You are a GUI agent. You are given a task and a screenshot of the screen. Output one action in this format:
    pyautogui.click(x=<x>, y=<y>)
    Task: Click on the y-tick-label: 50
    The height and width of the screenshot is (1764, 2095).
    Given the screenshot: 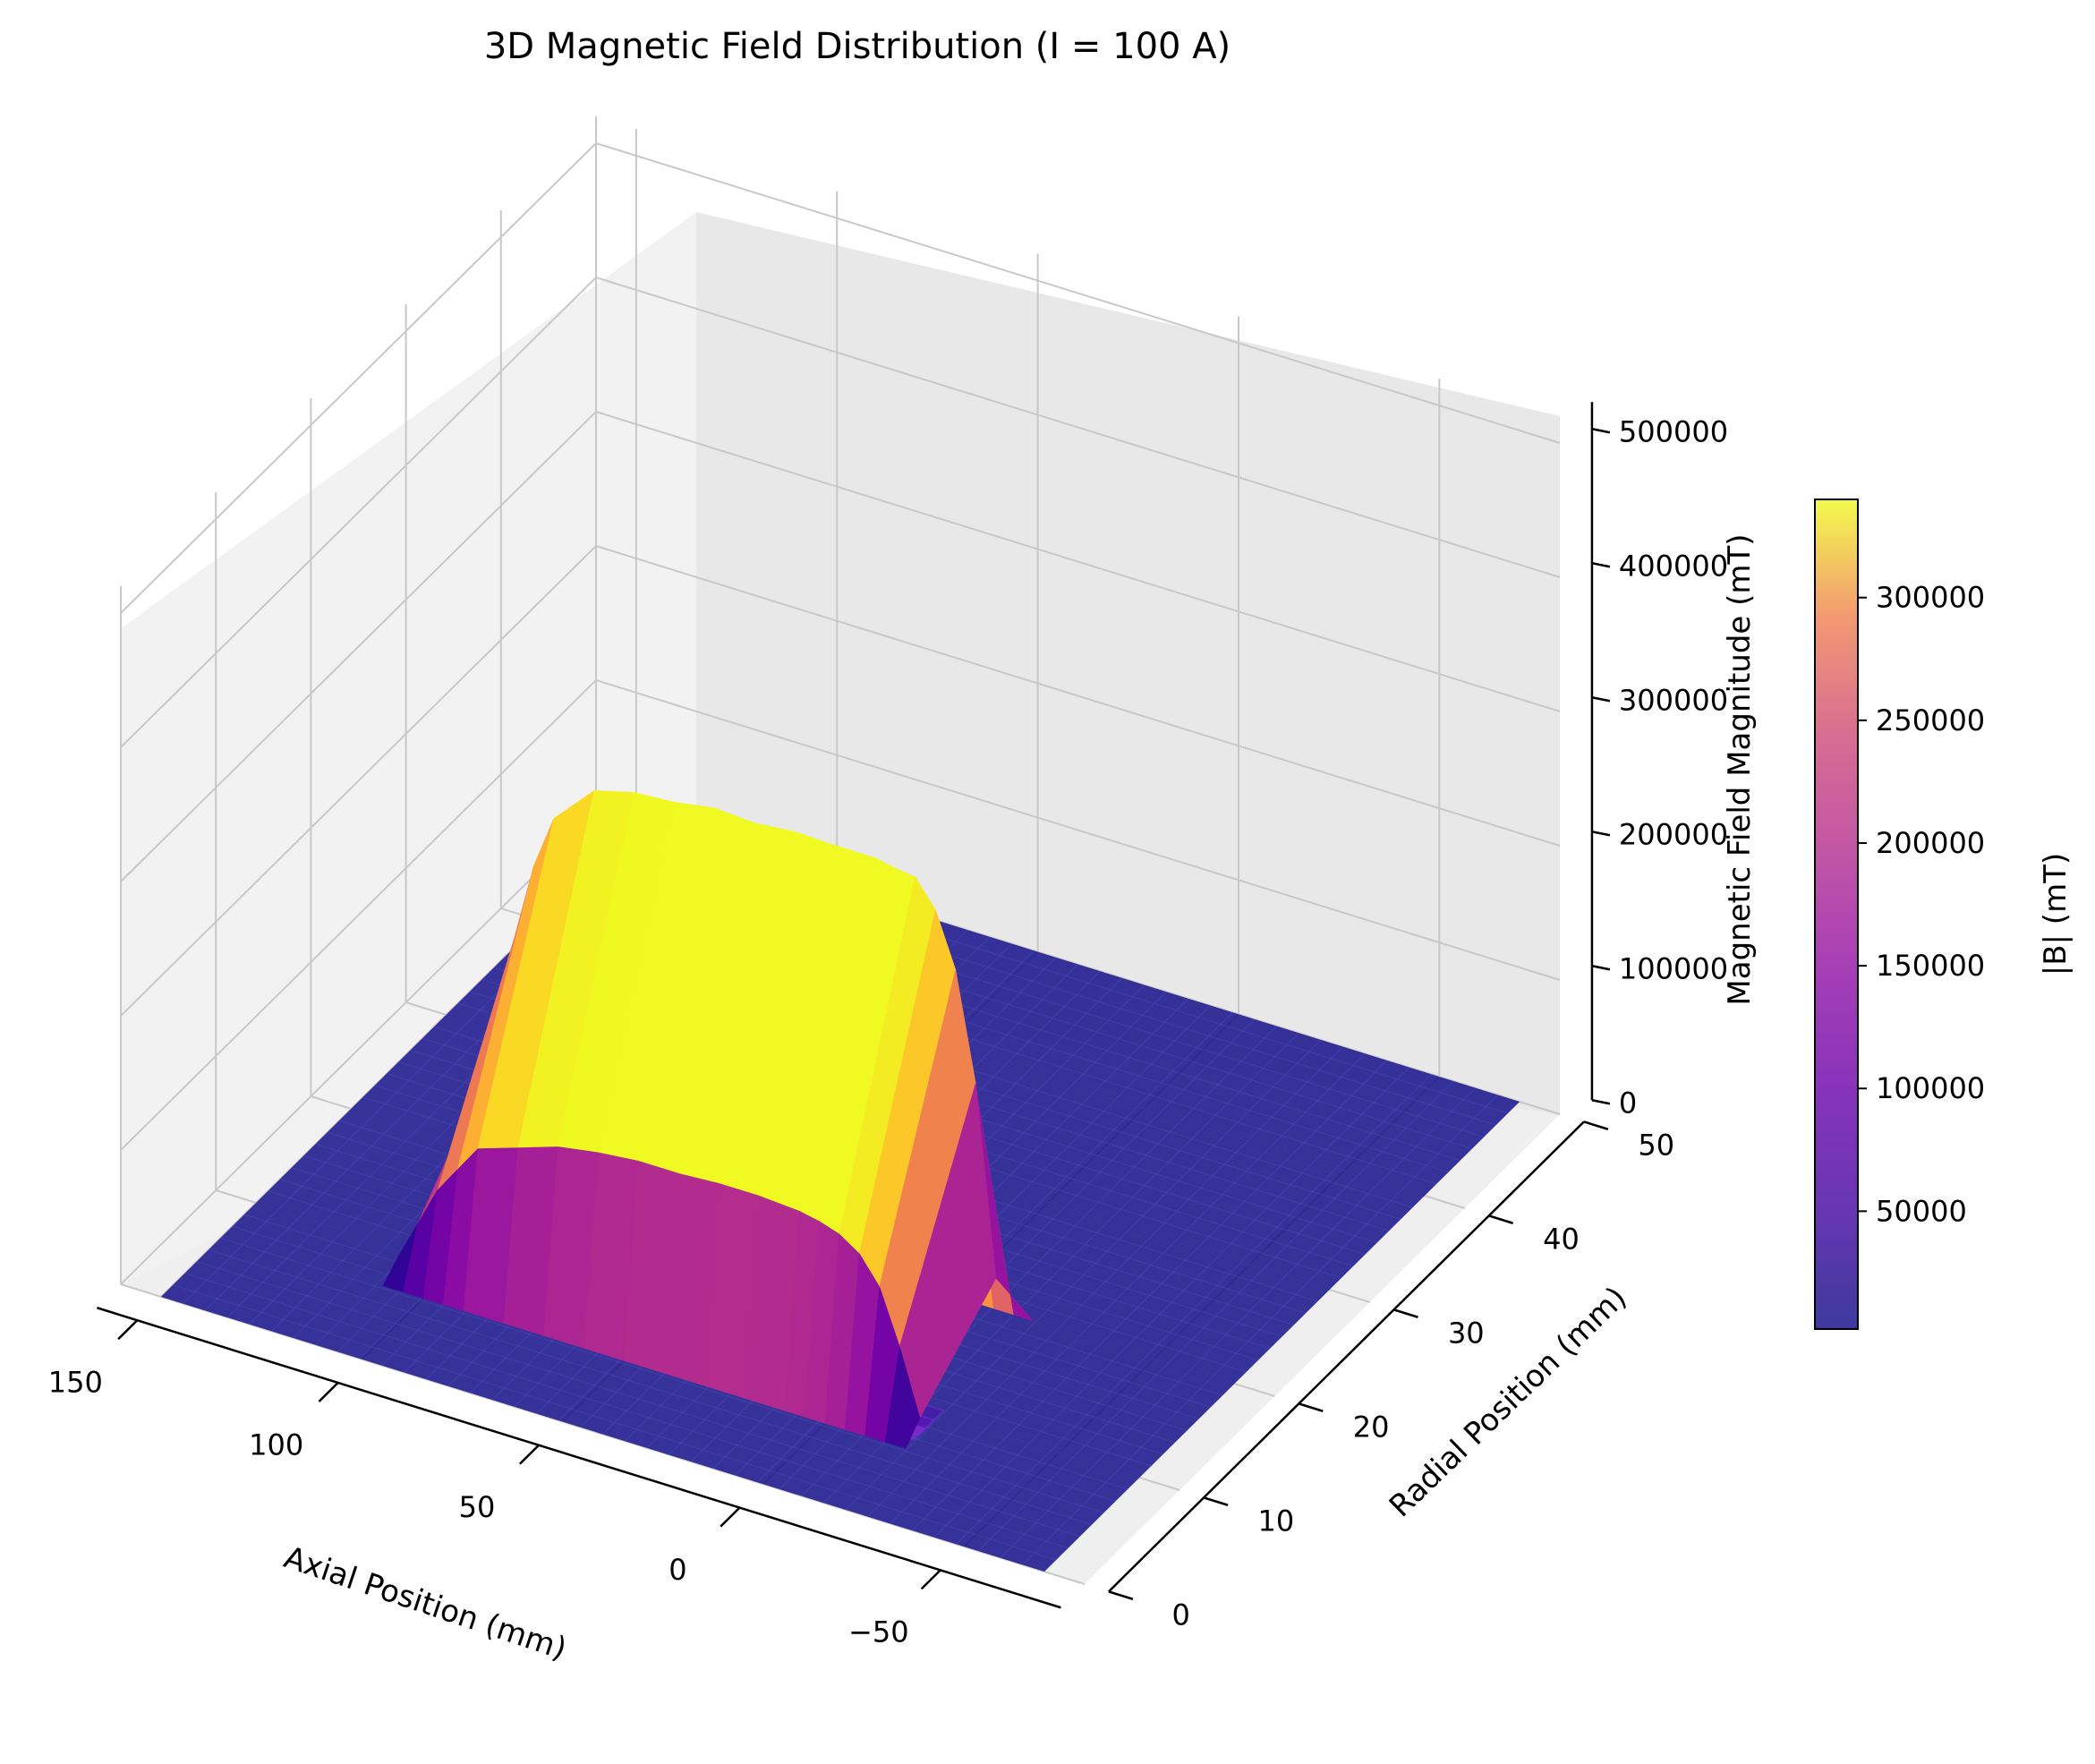 What is the action you would take?
    pyautogui.click(x=1656, y=1146)
    